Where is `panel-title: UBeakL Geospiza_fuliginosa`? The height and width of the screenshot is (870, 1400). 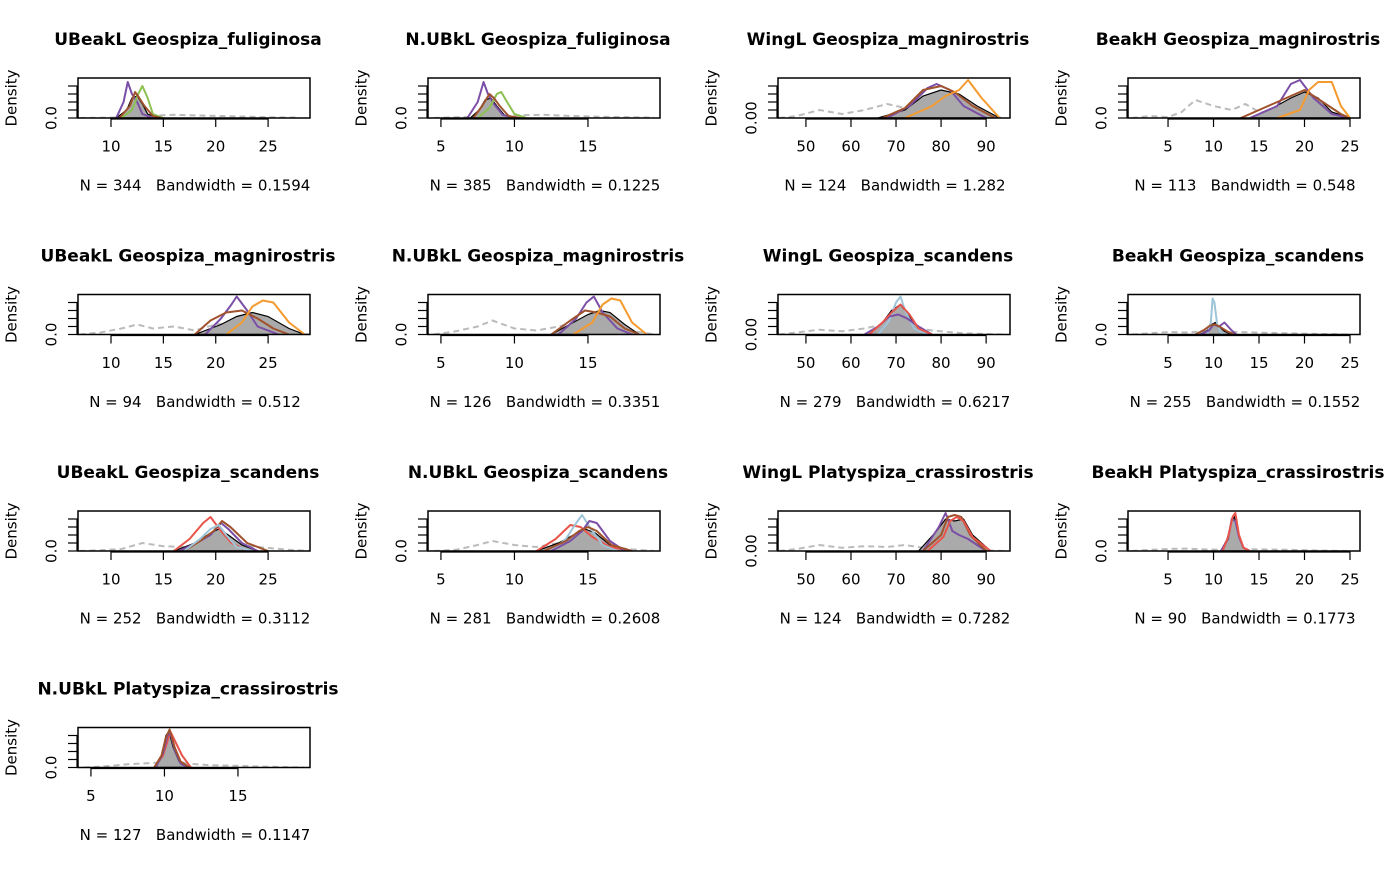
panel-title: UBeakL Geospiza_fuliginosa is located at coordinates (187, 40).